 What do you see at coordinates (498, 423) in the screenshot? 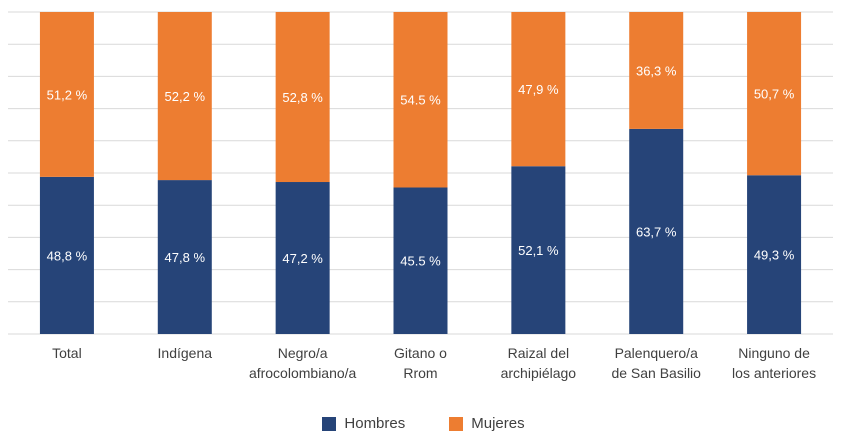
I see `legend-label-mujeres: Mujeres` at bounding box center [498, 423].